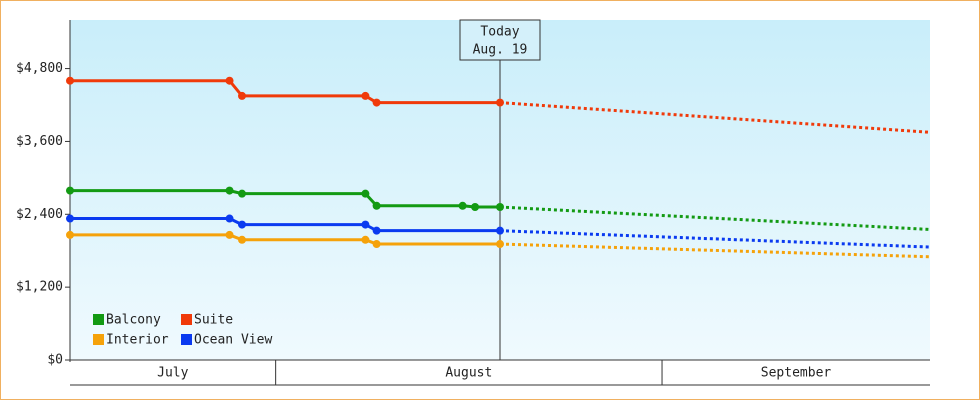 The height and width of the screenshot is (400, 980). Describe the element at coordinates (55, 360) in the screenshot. I see `y-tick-label: $0` at that location.